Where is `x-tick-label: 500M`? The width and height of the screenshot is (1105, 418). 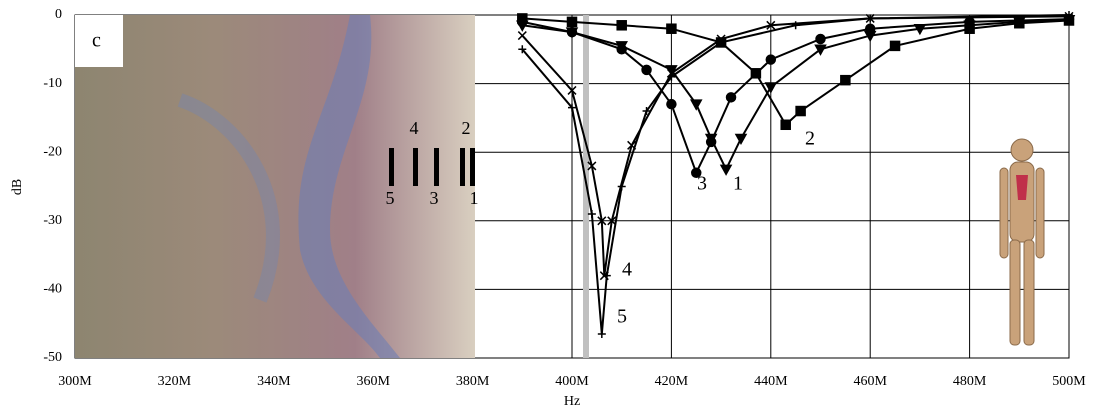 x-tick-label: 500M is located at coordinates (1069, 381).